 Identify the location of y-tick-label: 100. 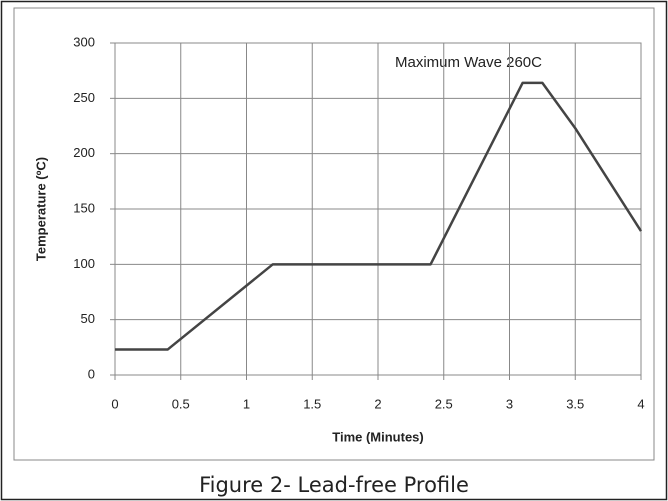
(84, 263).